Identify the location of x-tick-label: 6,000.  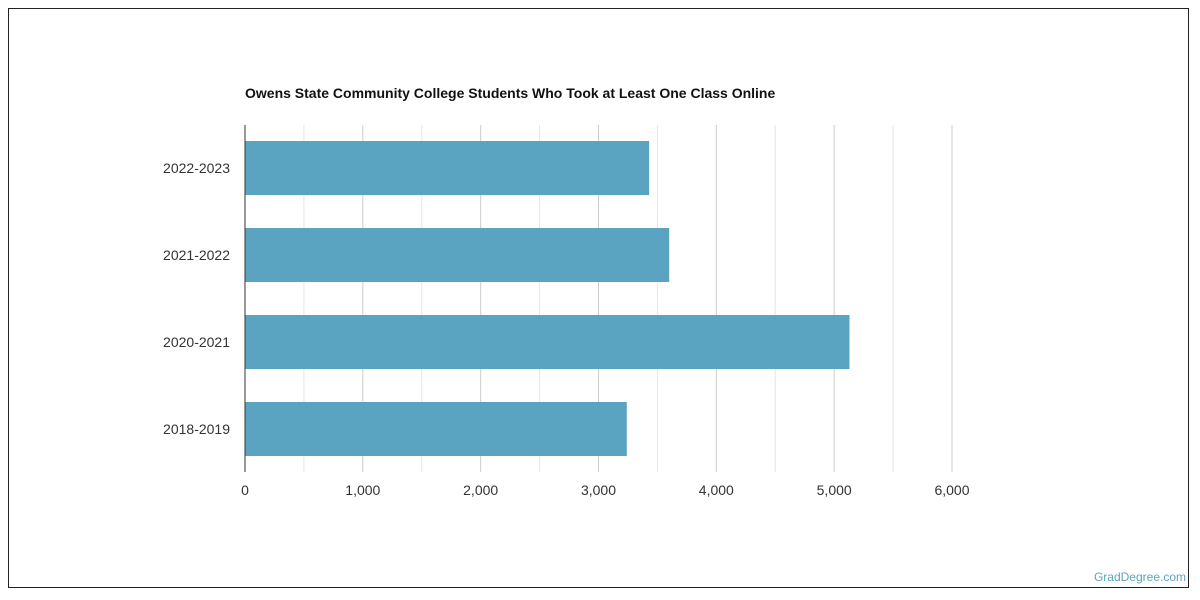
(951, 490).